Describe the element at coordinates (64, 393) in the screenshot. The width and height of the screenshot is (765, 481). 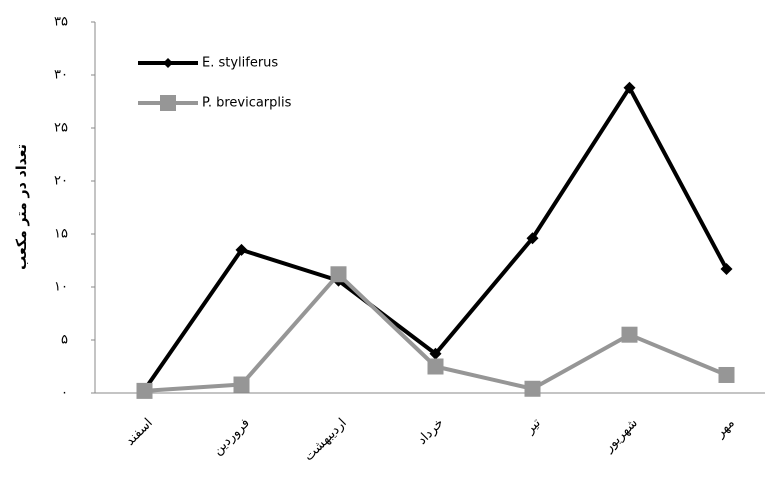
I see `y-tick-label: ۰` at that location.